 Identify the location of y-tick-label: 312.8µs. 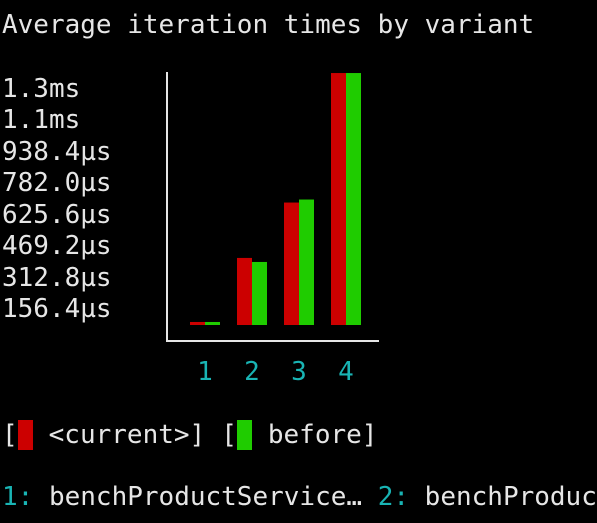
(57, 277).